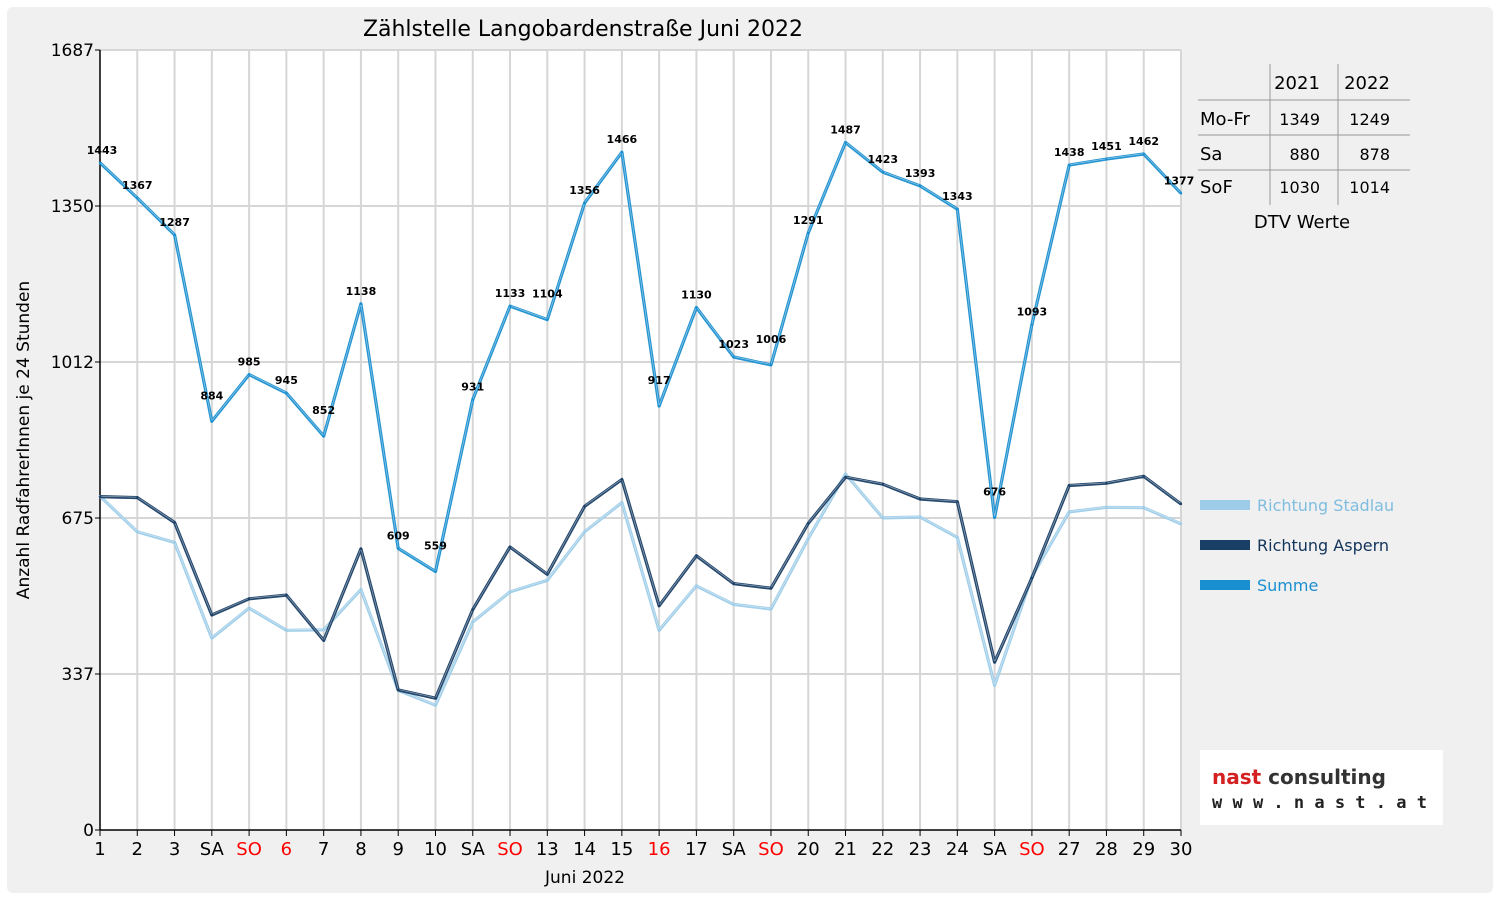 The width and height of the screenshot is (1500, 900). What do you see at coordinates (1323, 777) in the screenshot?
I see `logo-brand-b: consulting` at bounding box center [1323, 777].